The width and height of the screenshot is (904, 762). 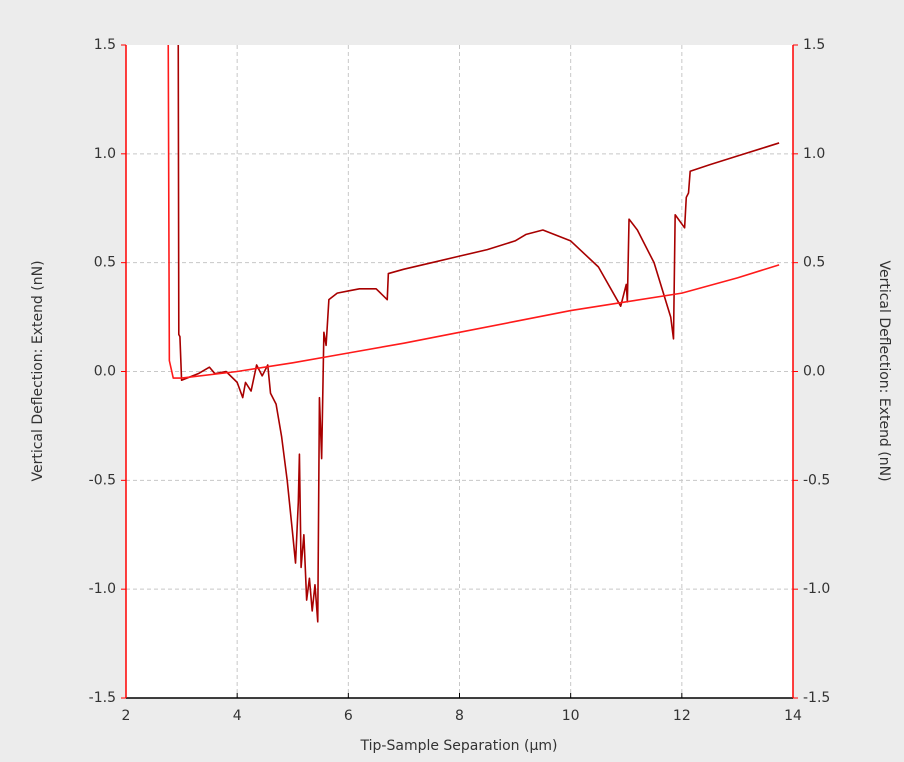 What do you see at coordinates (682, 716) in the screenshot?
I see `x-tick-label: 12` at bounding box center [682, 716].